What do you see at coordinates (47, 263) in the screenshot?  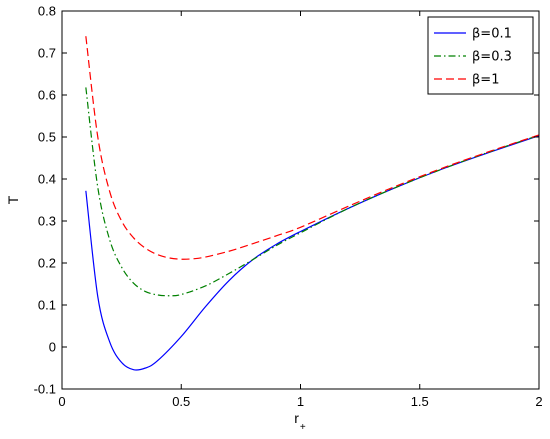 I see `y-tick-label: 0.2` at bounding box center [47, 263].